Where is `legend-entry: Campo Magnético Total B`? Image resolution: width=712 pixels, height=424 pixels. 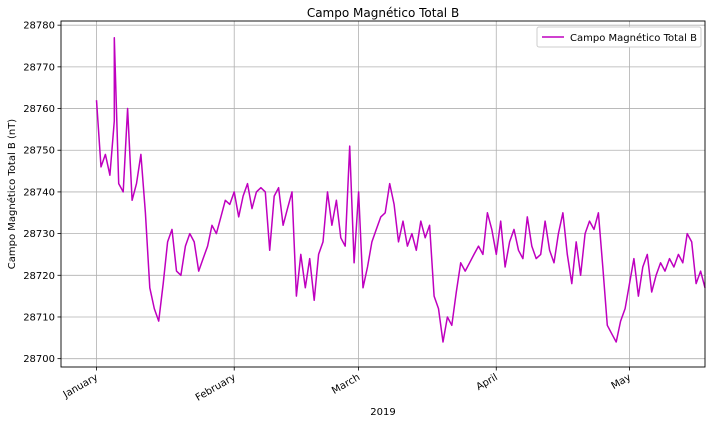 legend-entry: Campo Magnético Total B is located at coordinates (633, 38).